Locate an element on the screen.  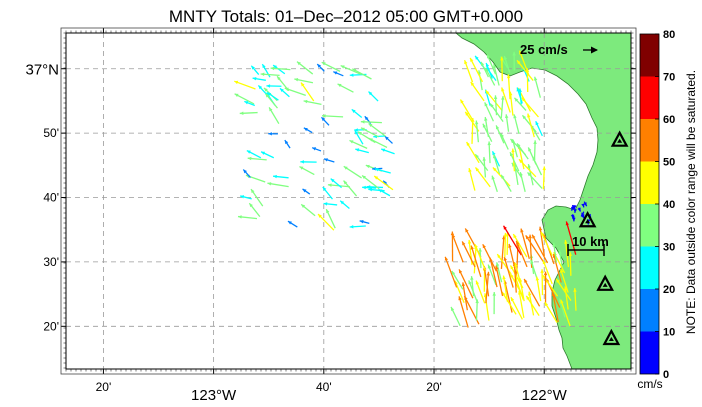
colorbar-unit: cm/s is located at coordinates (649, 384).